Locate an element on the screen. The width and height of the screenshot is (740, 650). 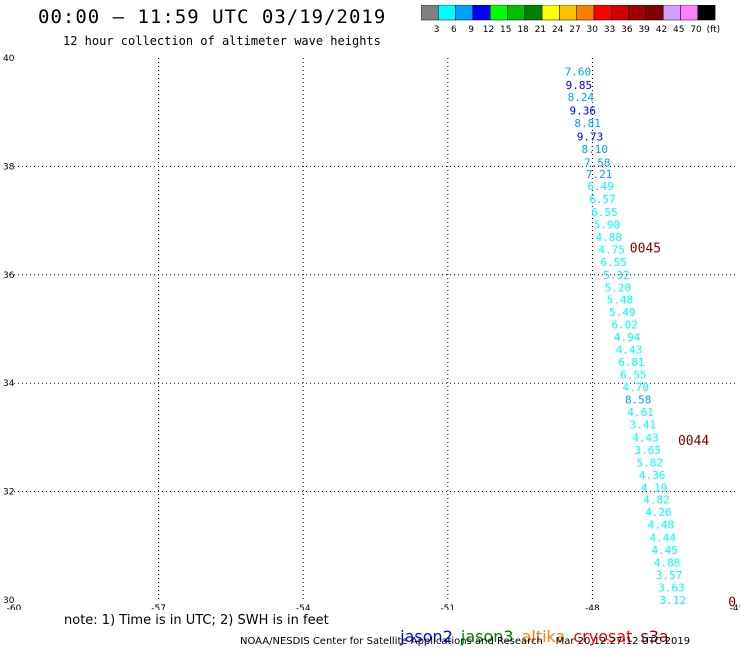
wave-height-label: 4.36 is located at coordinates (652, 475).